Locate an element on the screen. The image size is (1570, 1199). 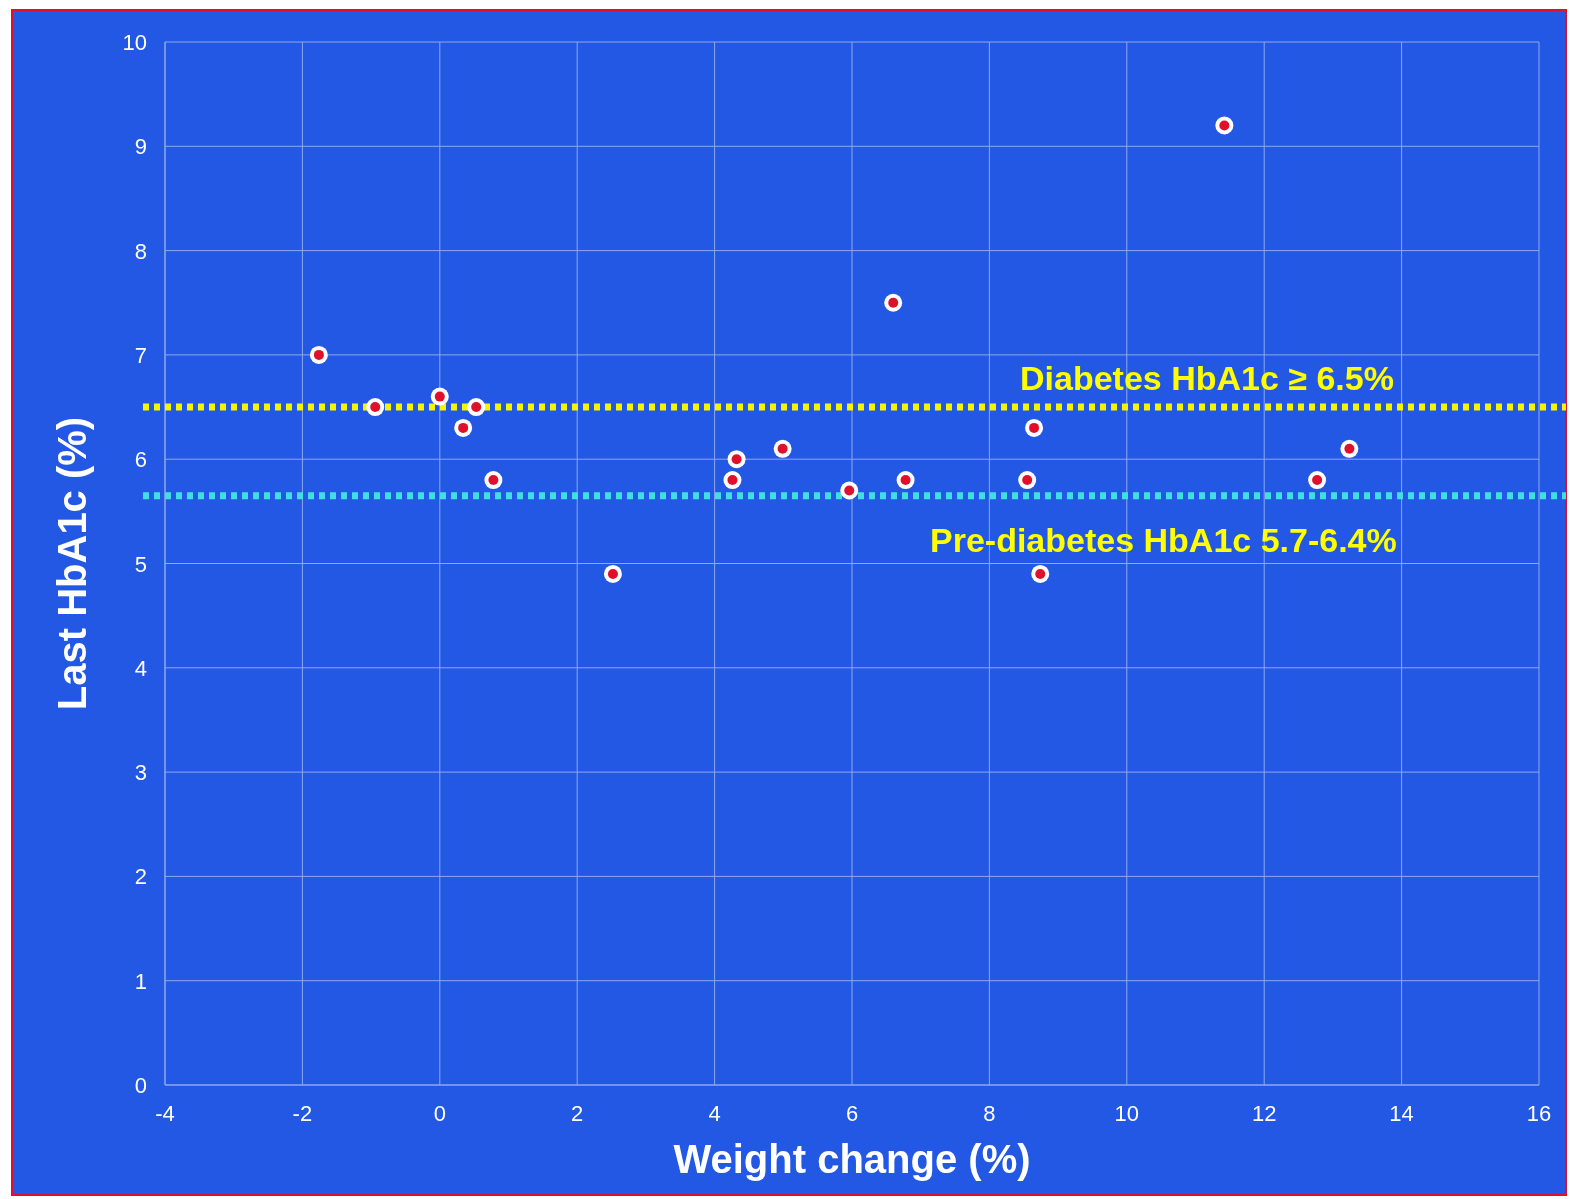
x-tick-label: 12 is located at coordinates (1264, 1113).